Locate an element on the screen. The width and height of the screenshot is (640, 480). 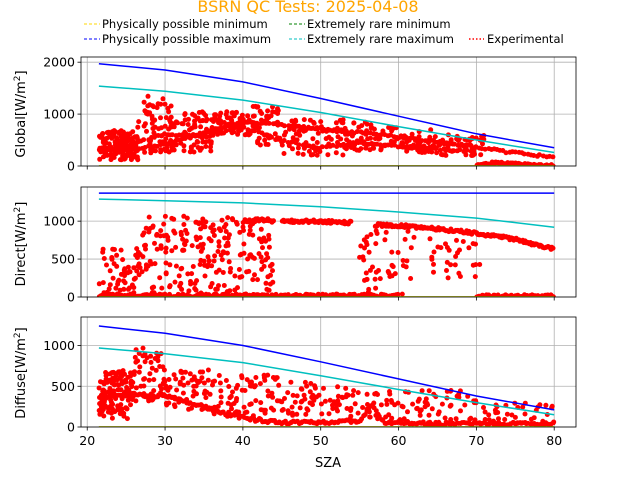
global-ytick-label: 2000 is located at coordinates (59, 62).